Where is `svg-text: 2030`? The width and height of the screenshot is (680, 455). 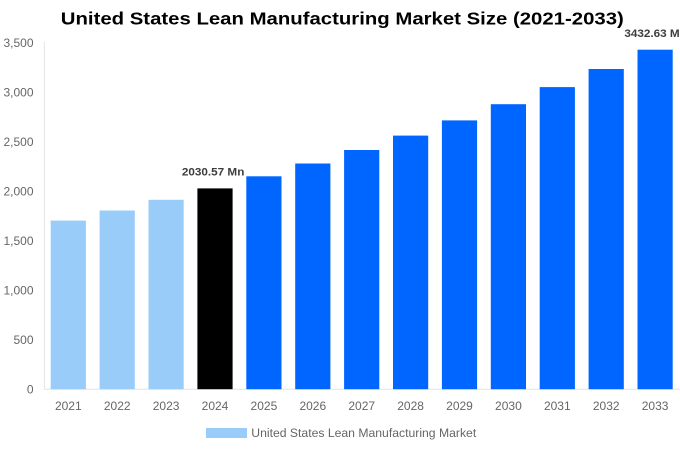 svg-text: 2030 is located at coordinates (508, 406).